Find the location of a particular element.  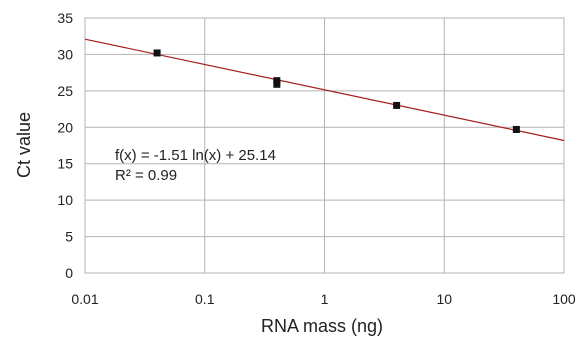

y-axis-title: Ct value is located at coordinates (24, 145).